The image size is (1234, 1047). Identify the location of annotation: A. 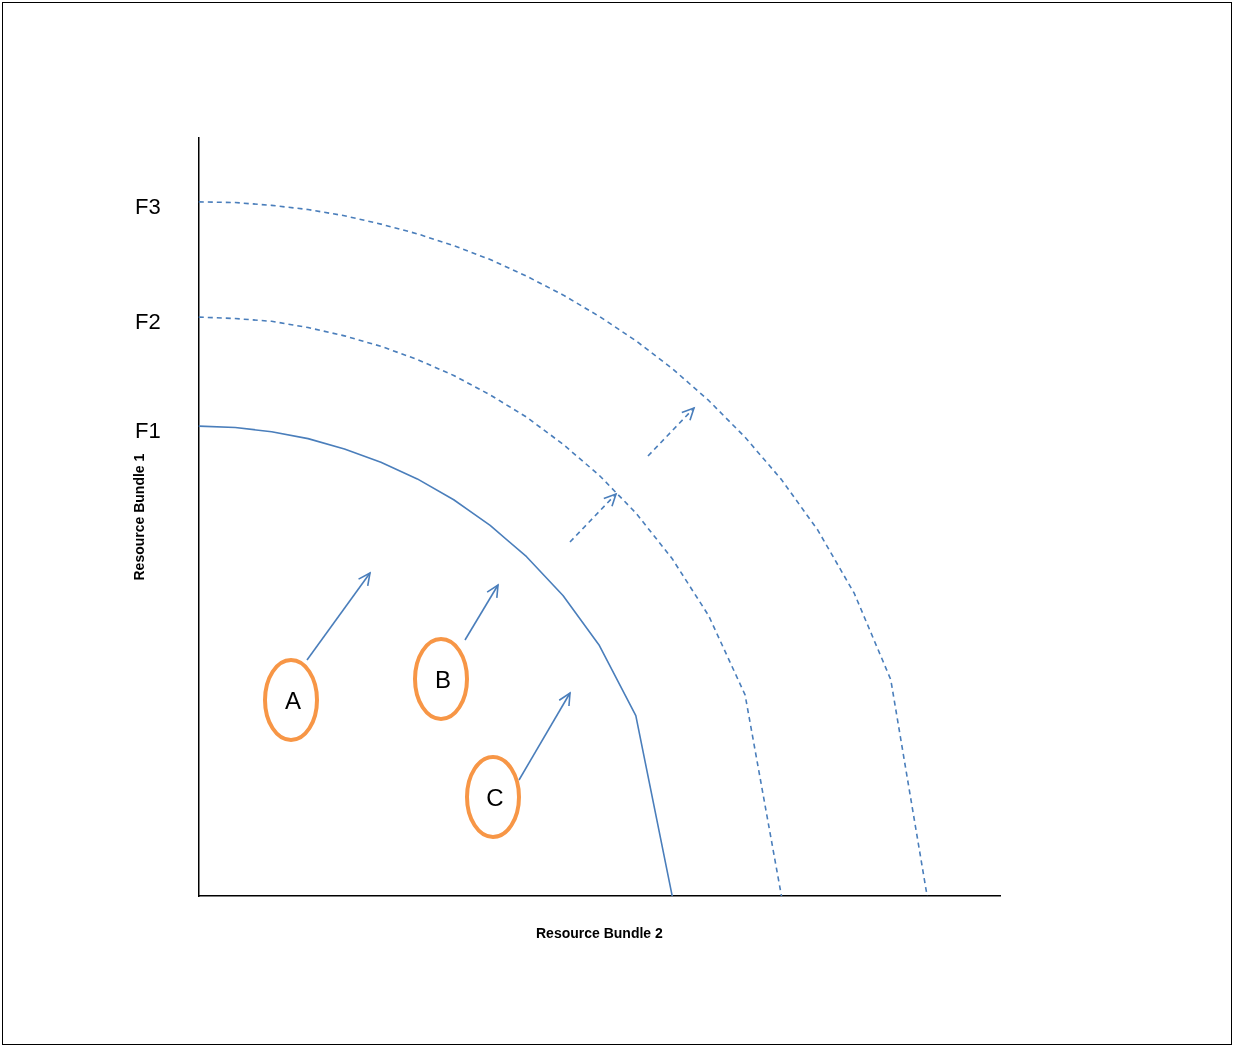
(293, 700).